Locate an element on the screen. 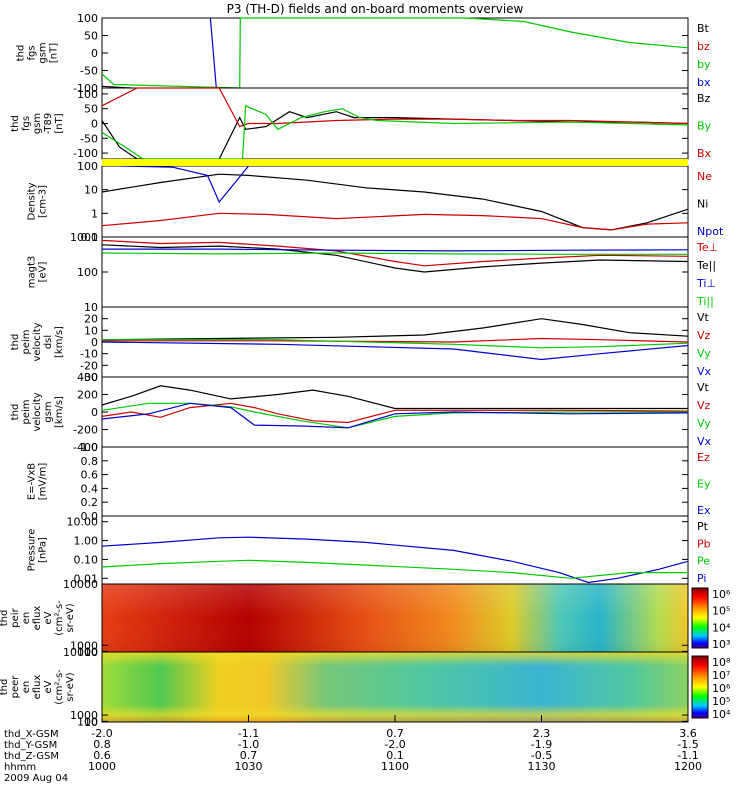 The height and width of the screenshot is (800, 750). y-label-line: peir is located at coordinates (15, 617).